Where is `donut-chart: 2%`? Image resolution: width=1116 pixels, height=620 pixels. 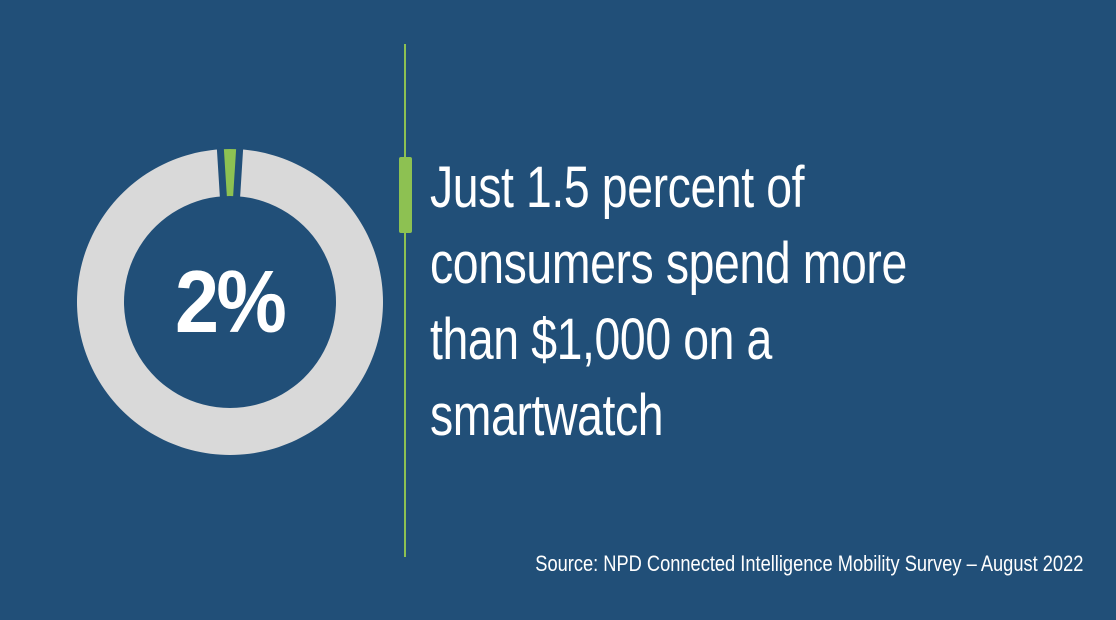
donut-chart: 2% is located at coordinates (230, 302).